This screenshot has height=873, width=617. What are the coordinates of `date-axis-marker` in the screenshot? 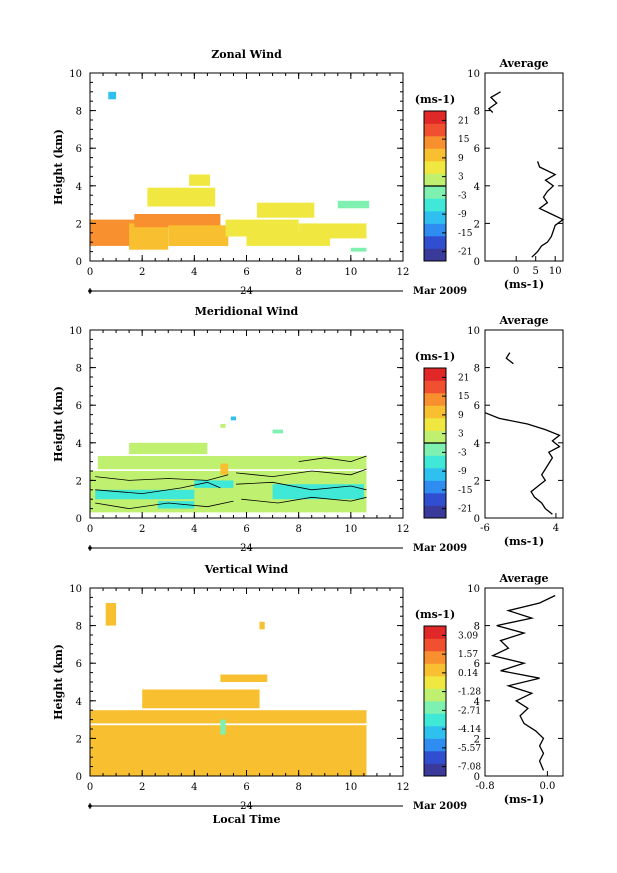 It's located at (90, 806).